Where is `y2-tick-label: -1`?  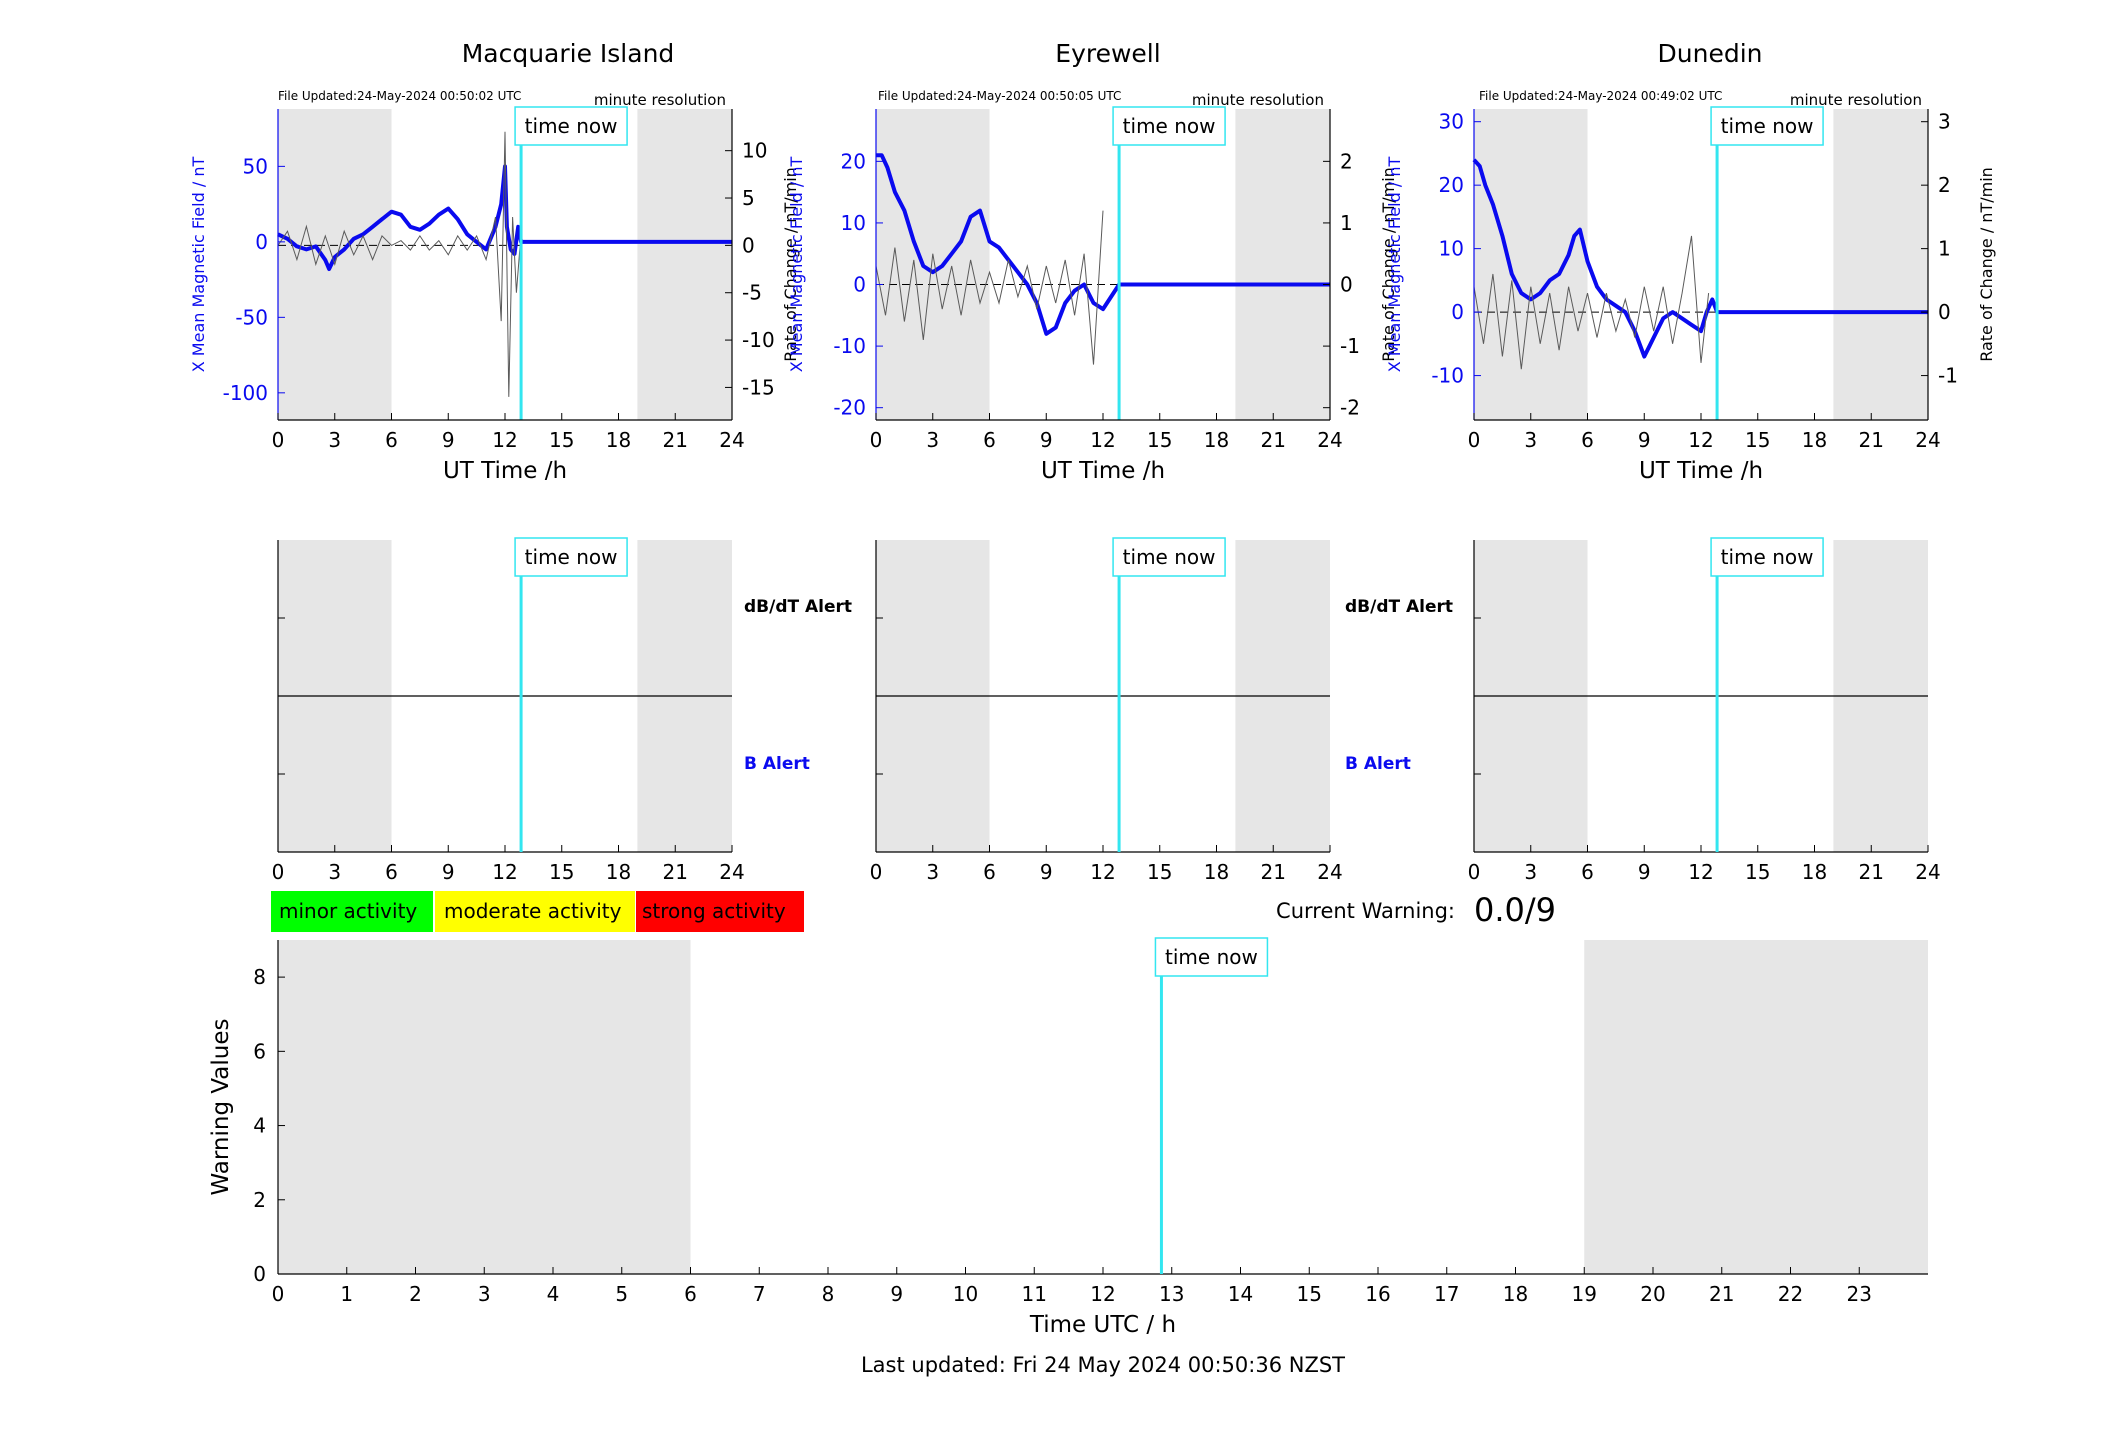
y2-tick-label: -1 is located at coordinates (1948, 376).